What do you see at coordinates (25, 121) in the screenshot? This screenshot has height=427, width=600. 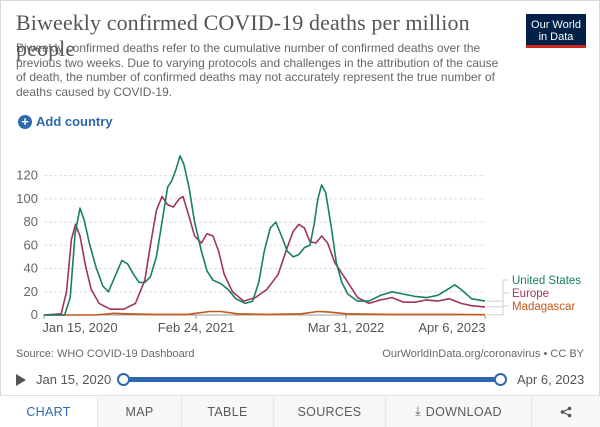 I see `plus-circle-icon: +` at bounding box center [25, 121].